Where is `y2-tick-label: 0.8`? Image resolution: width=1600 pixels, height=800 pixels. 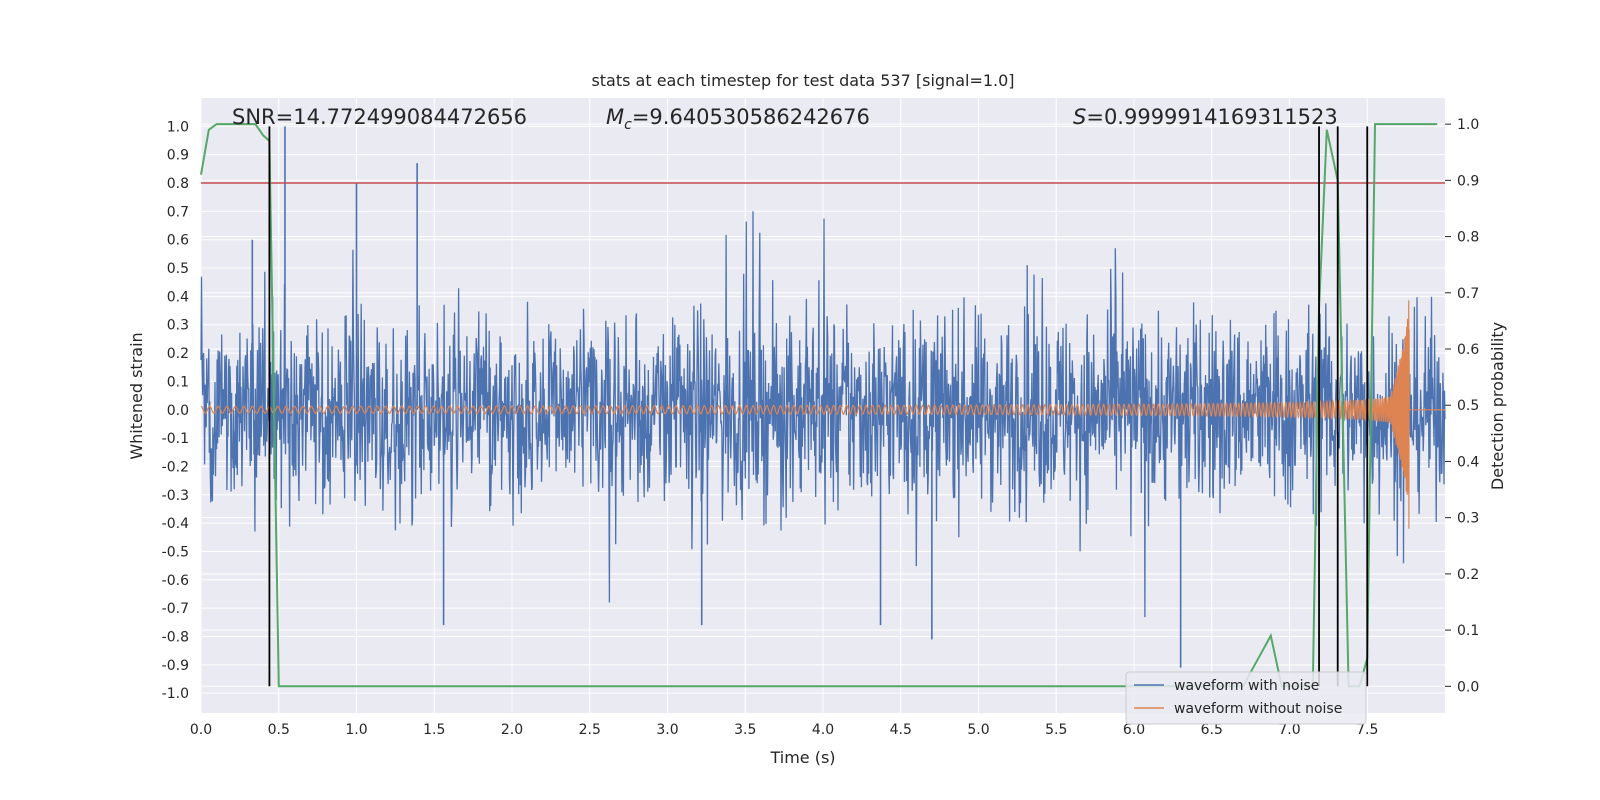 y2-tick-label: 0.8 is located at coordinates (1468, 238).